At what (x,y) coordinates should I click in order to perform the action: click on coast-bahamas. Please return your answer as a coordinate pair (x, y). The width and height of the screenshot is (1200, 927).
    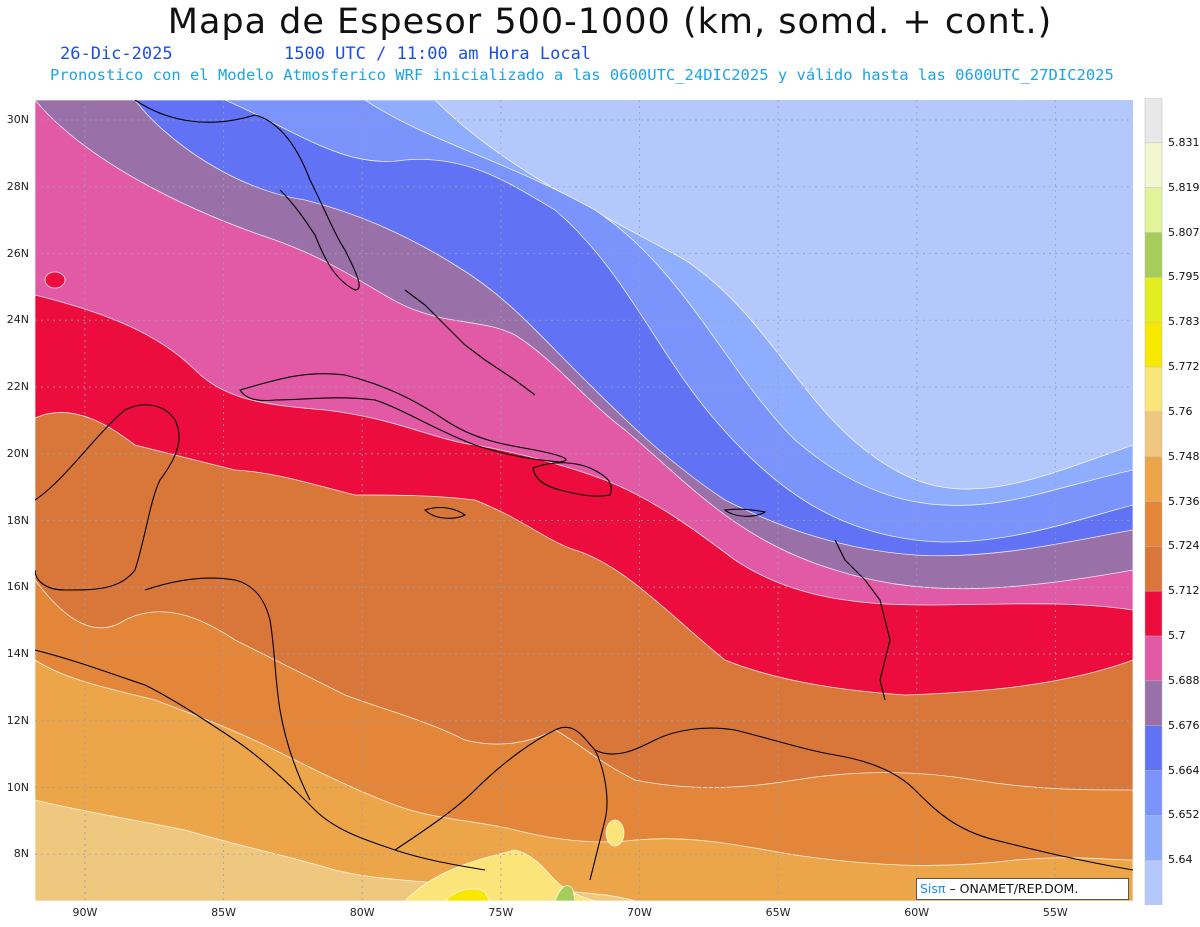
    Looking at the image, I should click on (470, 342).